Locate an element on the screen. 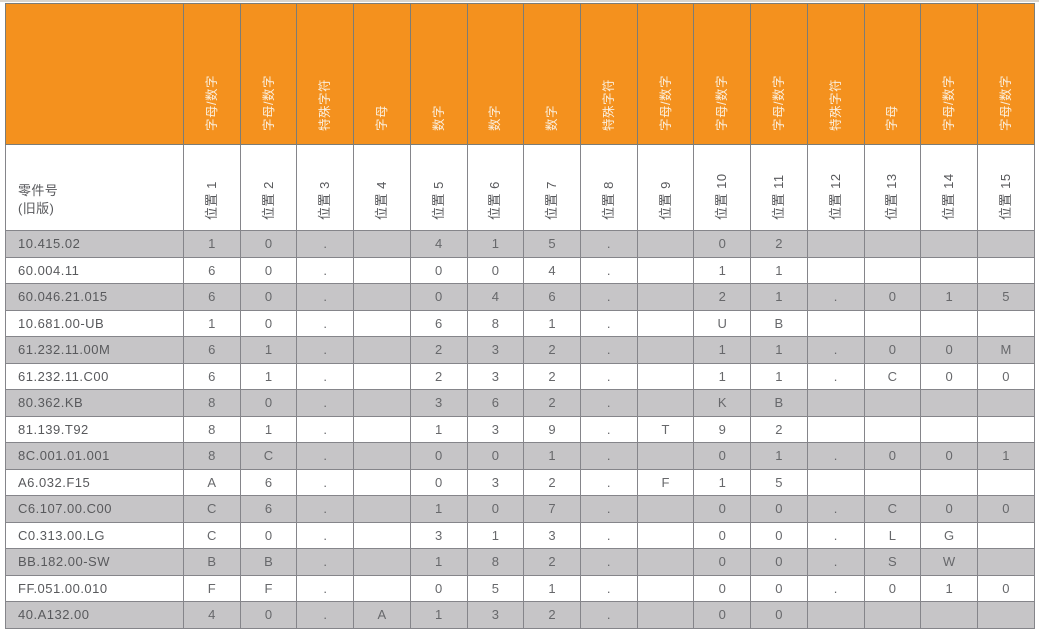  position-value-cell-11: 0 is located at coordinates (779, 509).